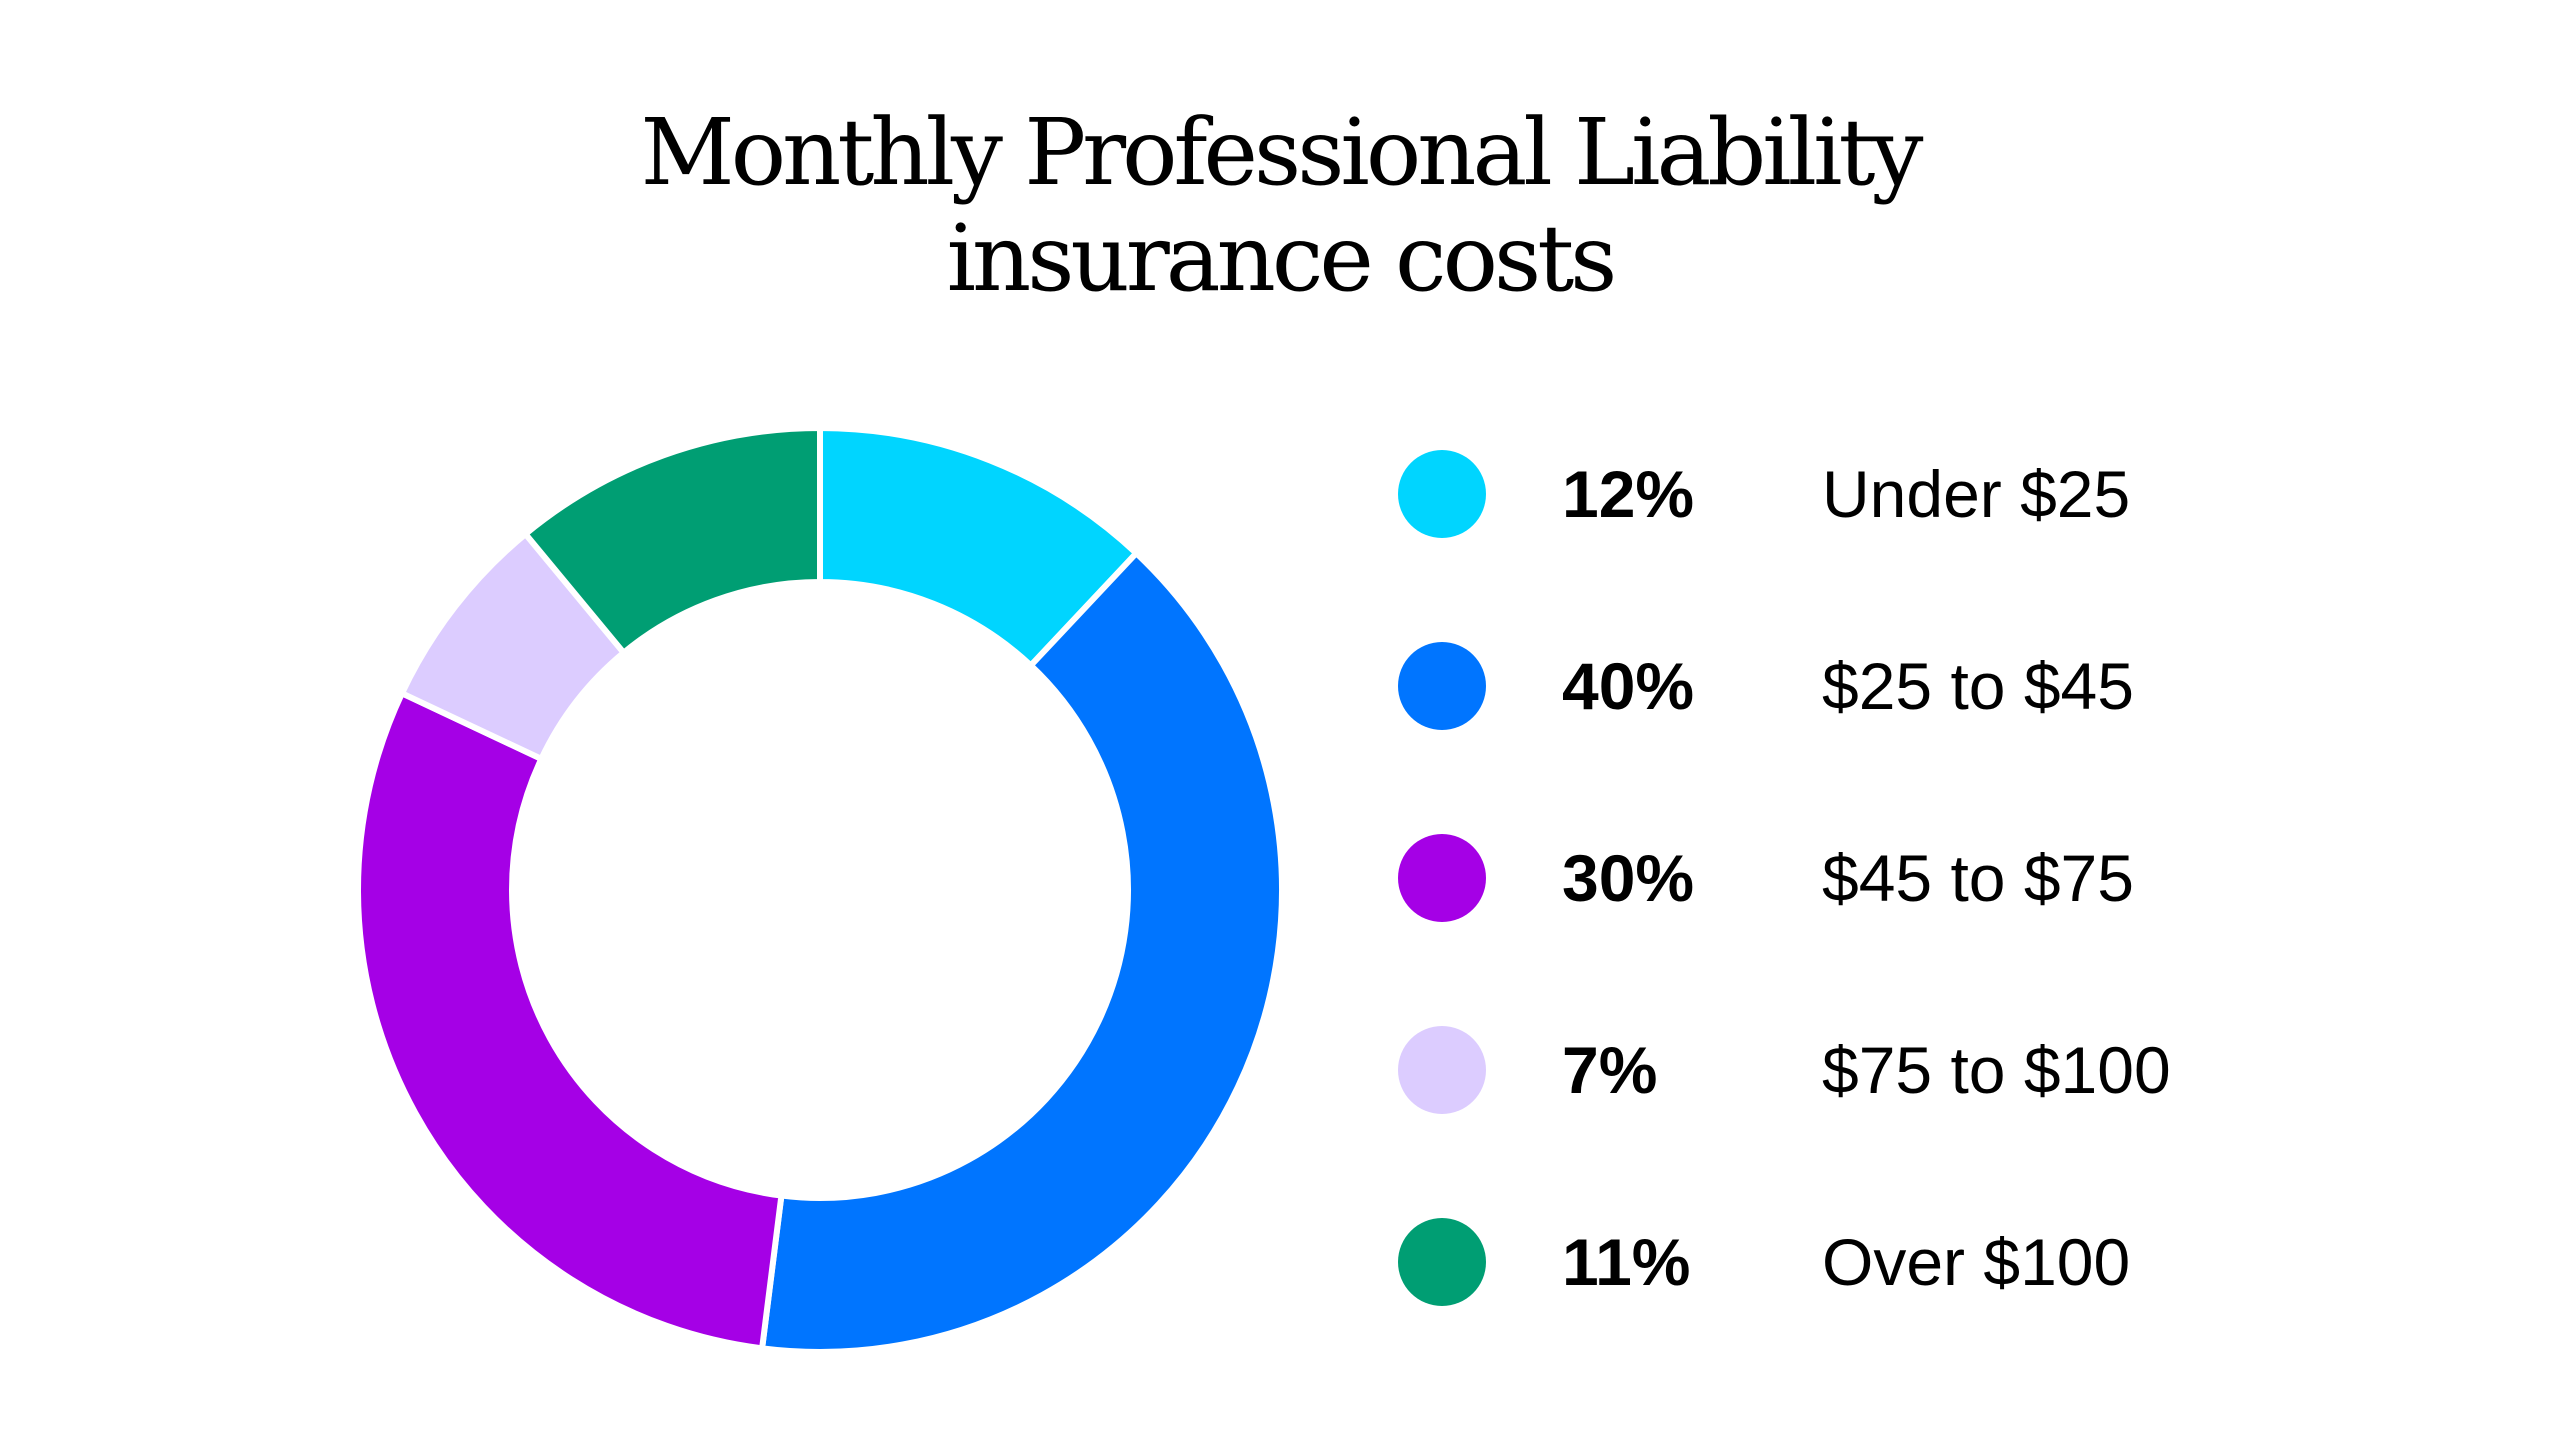 The height and width of the screenshot is (1440, 2560). Describe the element at coordinates (1976, 494) in the screenshot. I see `legend-label: Under $25` at that location.